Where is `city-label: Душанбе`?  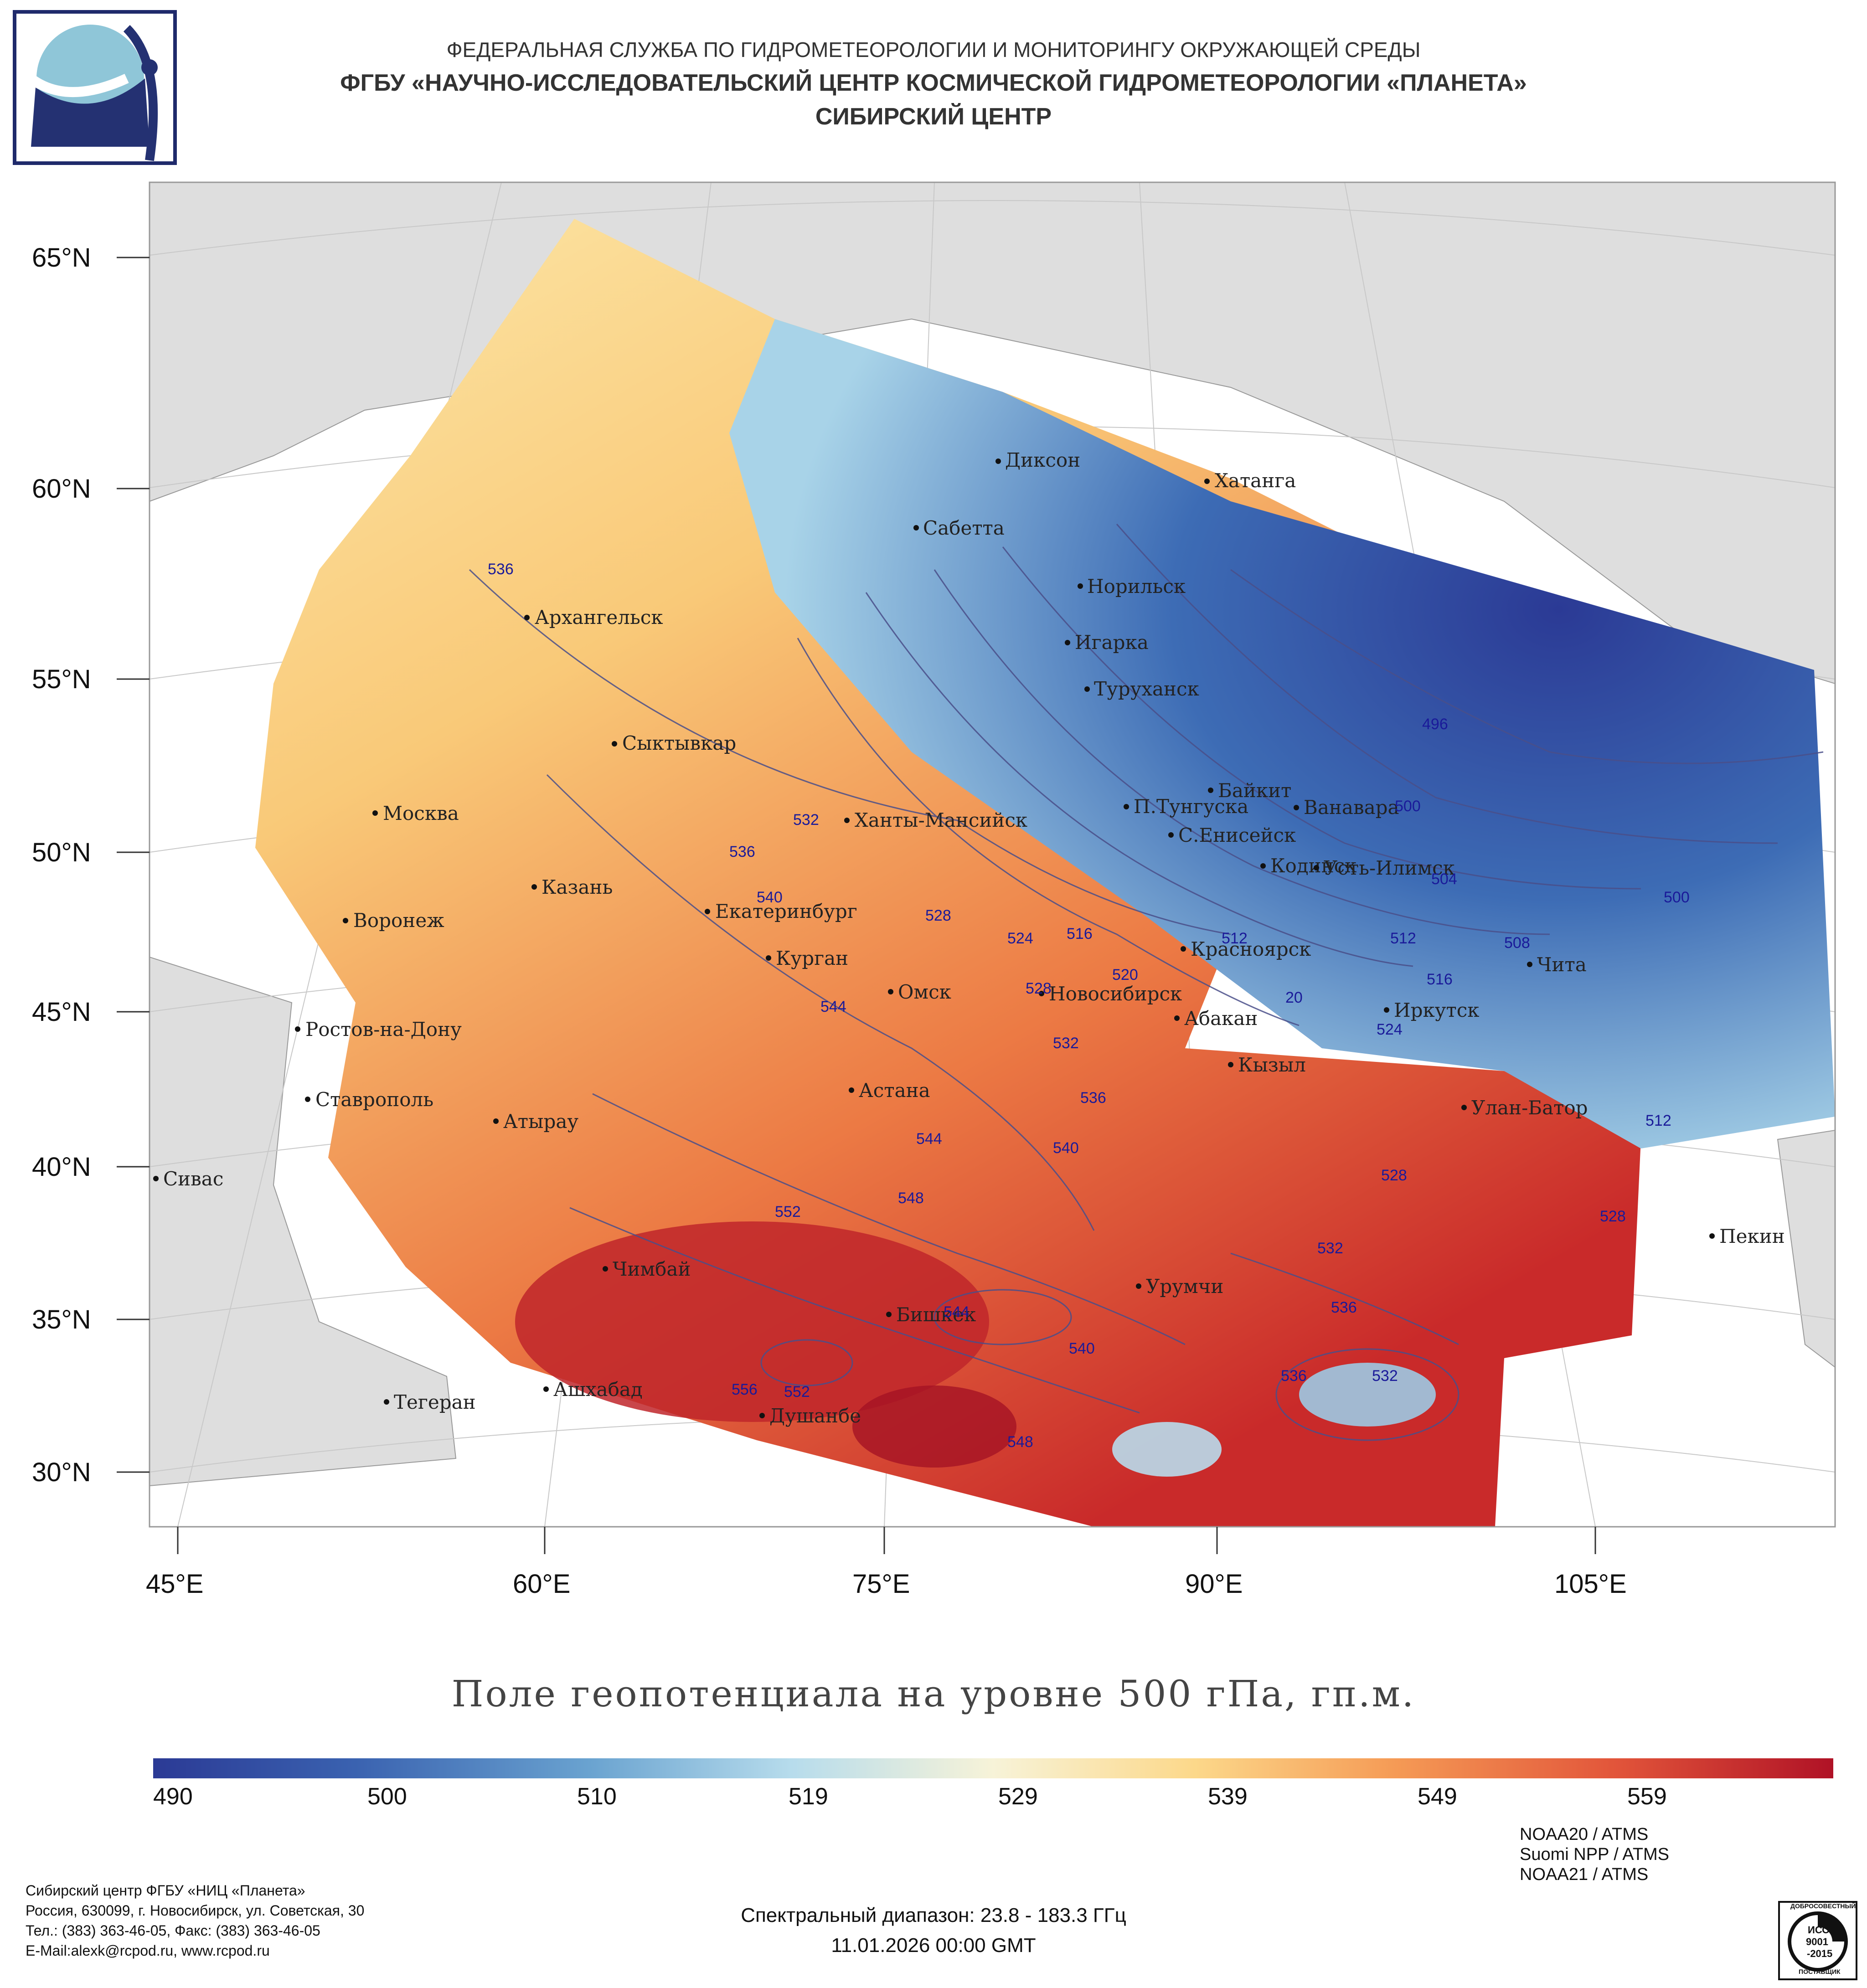
city-label: Душанбе is located at coordinates (815, 1416).